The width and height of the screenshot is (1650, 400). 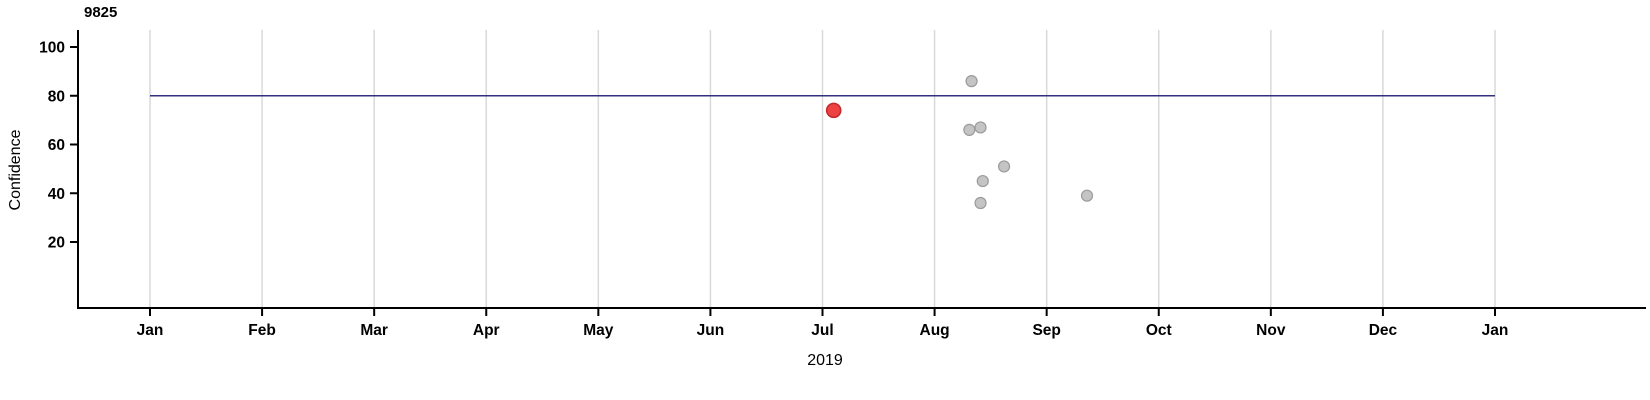 I want to click on x-tick-label: Jun, so click(x=711, y=330).